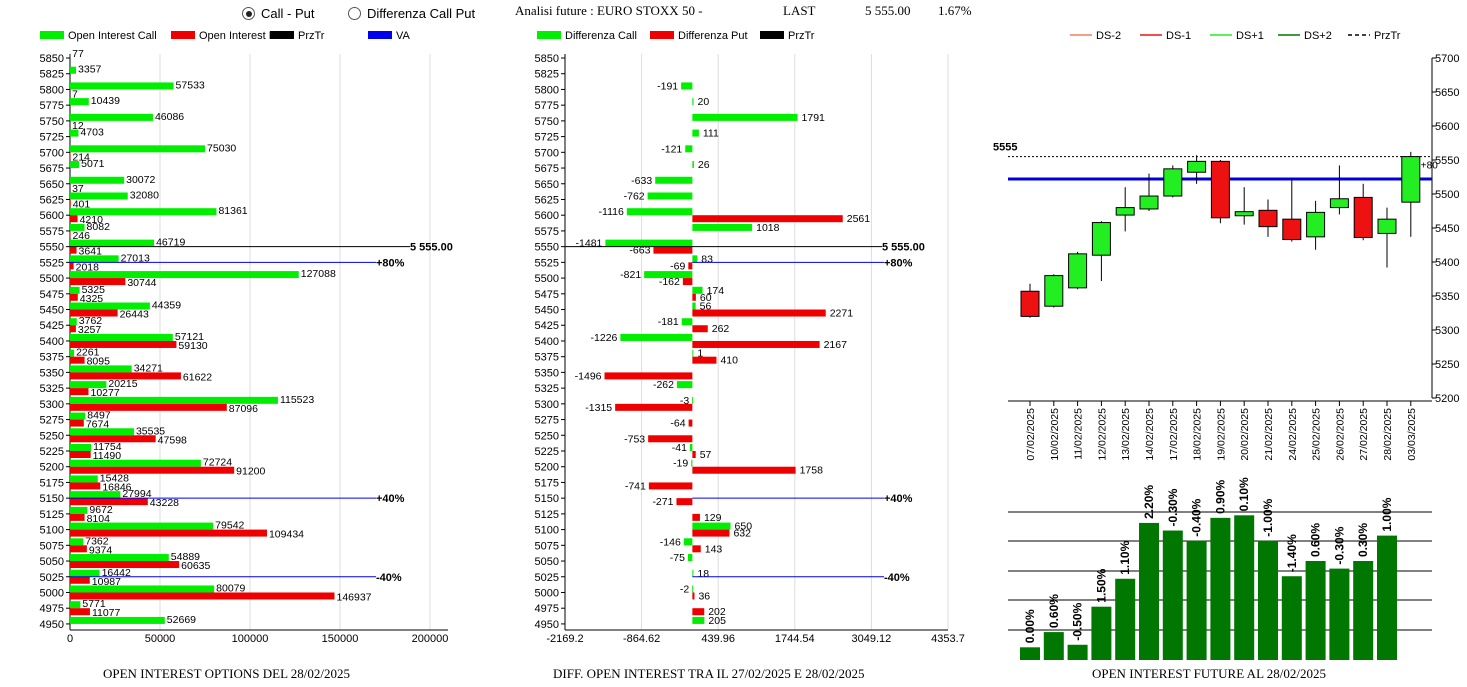 This screenshot has height=687, width=1467. What do you see at coordinates (836, 345) in the screenshot?
I see `bar-diff-put-label: 2167` at bounding box center [836, 345].